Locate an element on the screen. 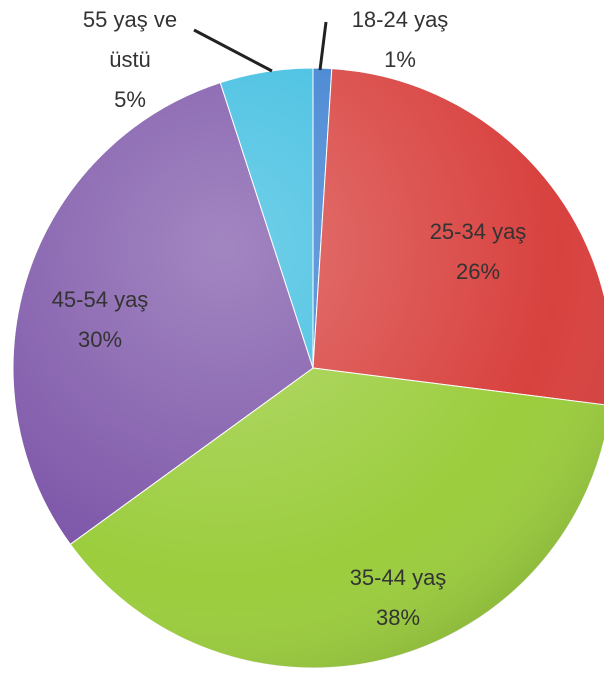 The height and width of the screenshot is (675, 604). value-label: 1% is located at coordinates (400, 59).